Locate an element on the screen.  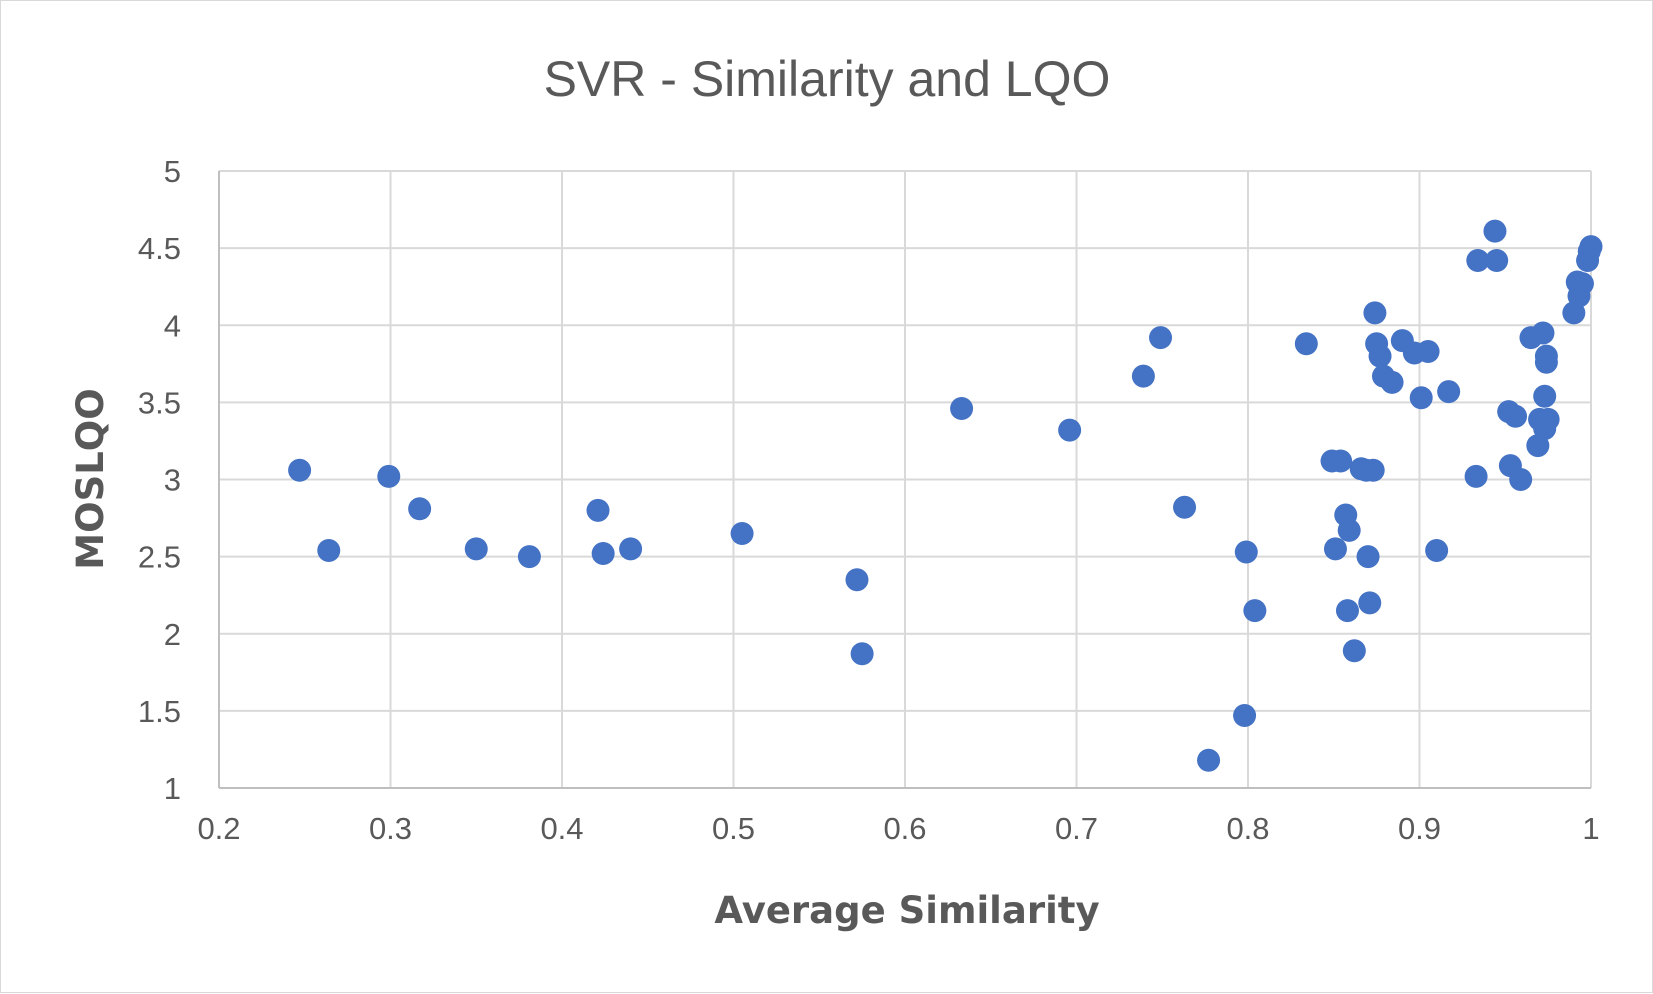
y-tick-label: 4 is located at coordinates (172, 325).